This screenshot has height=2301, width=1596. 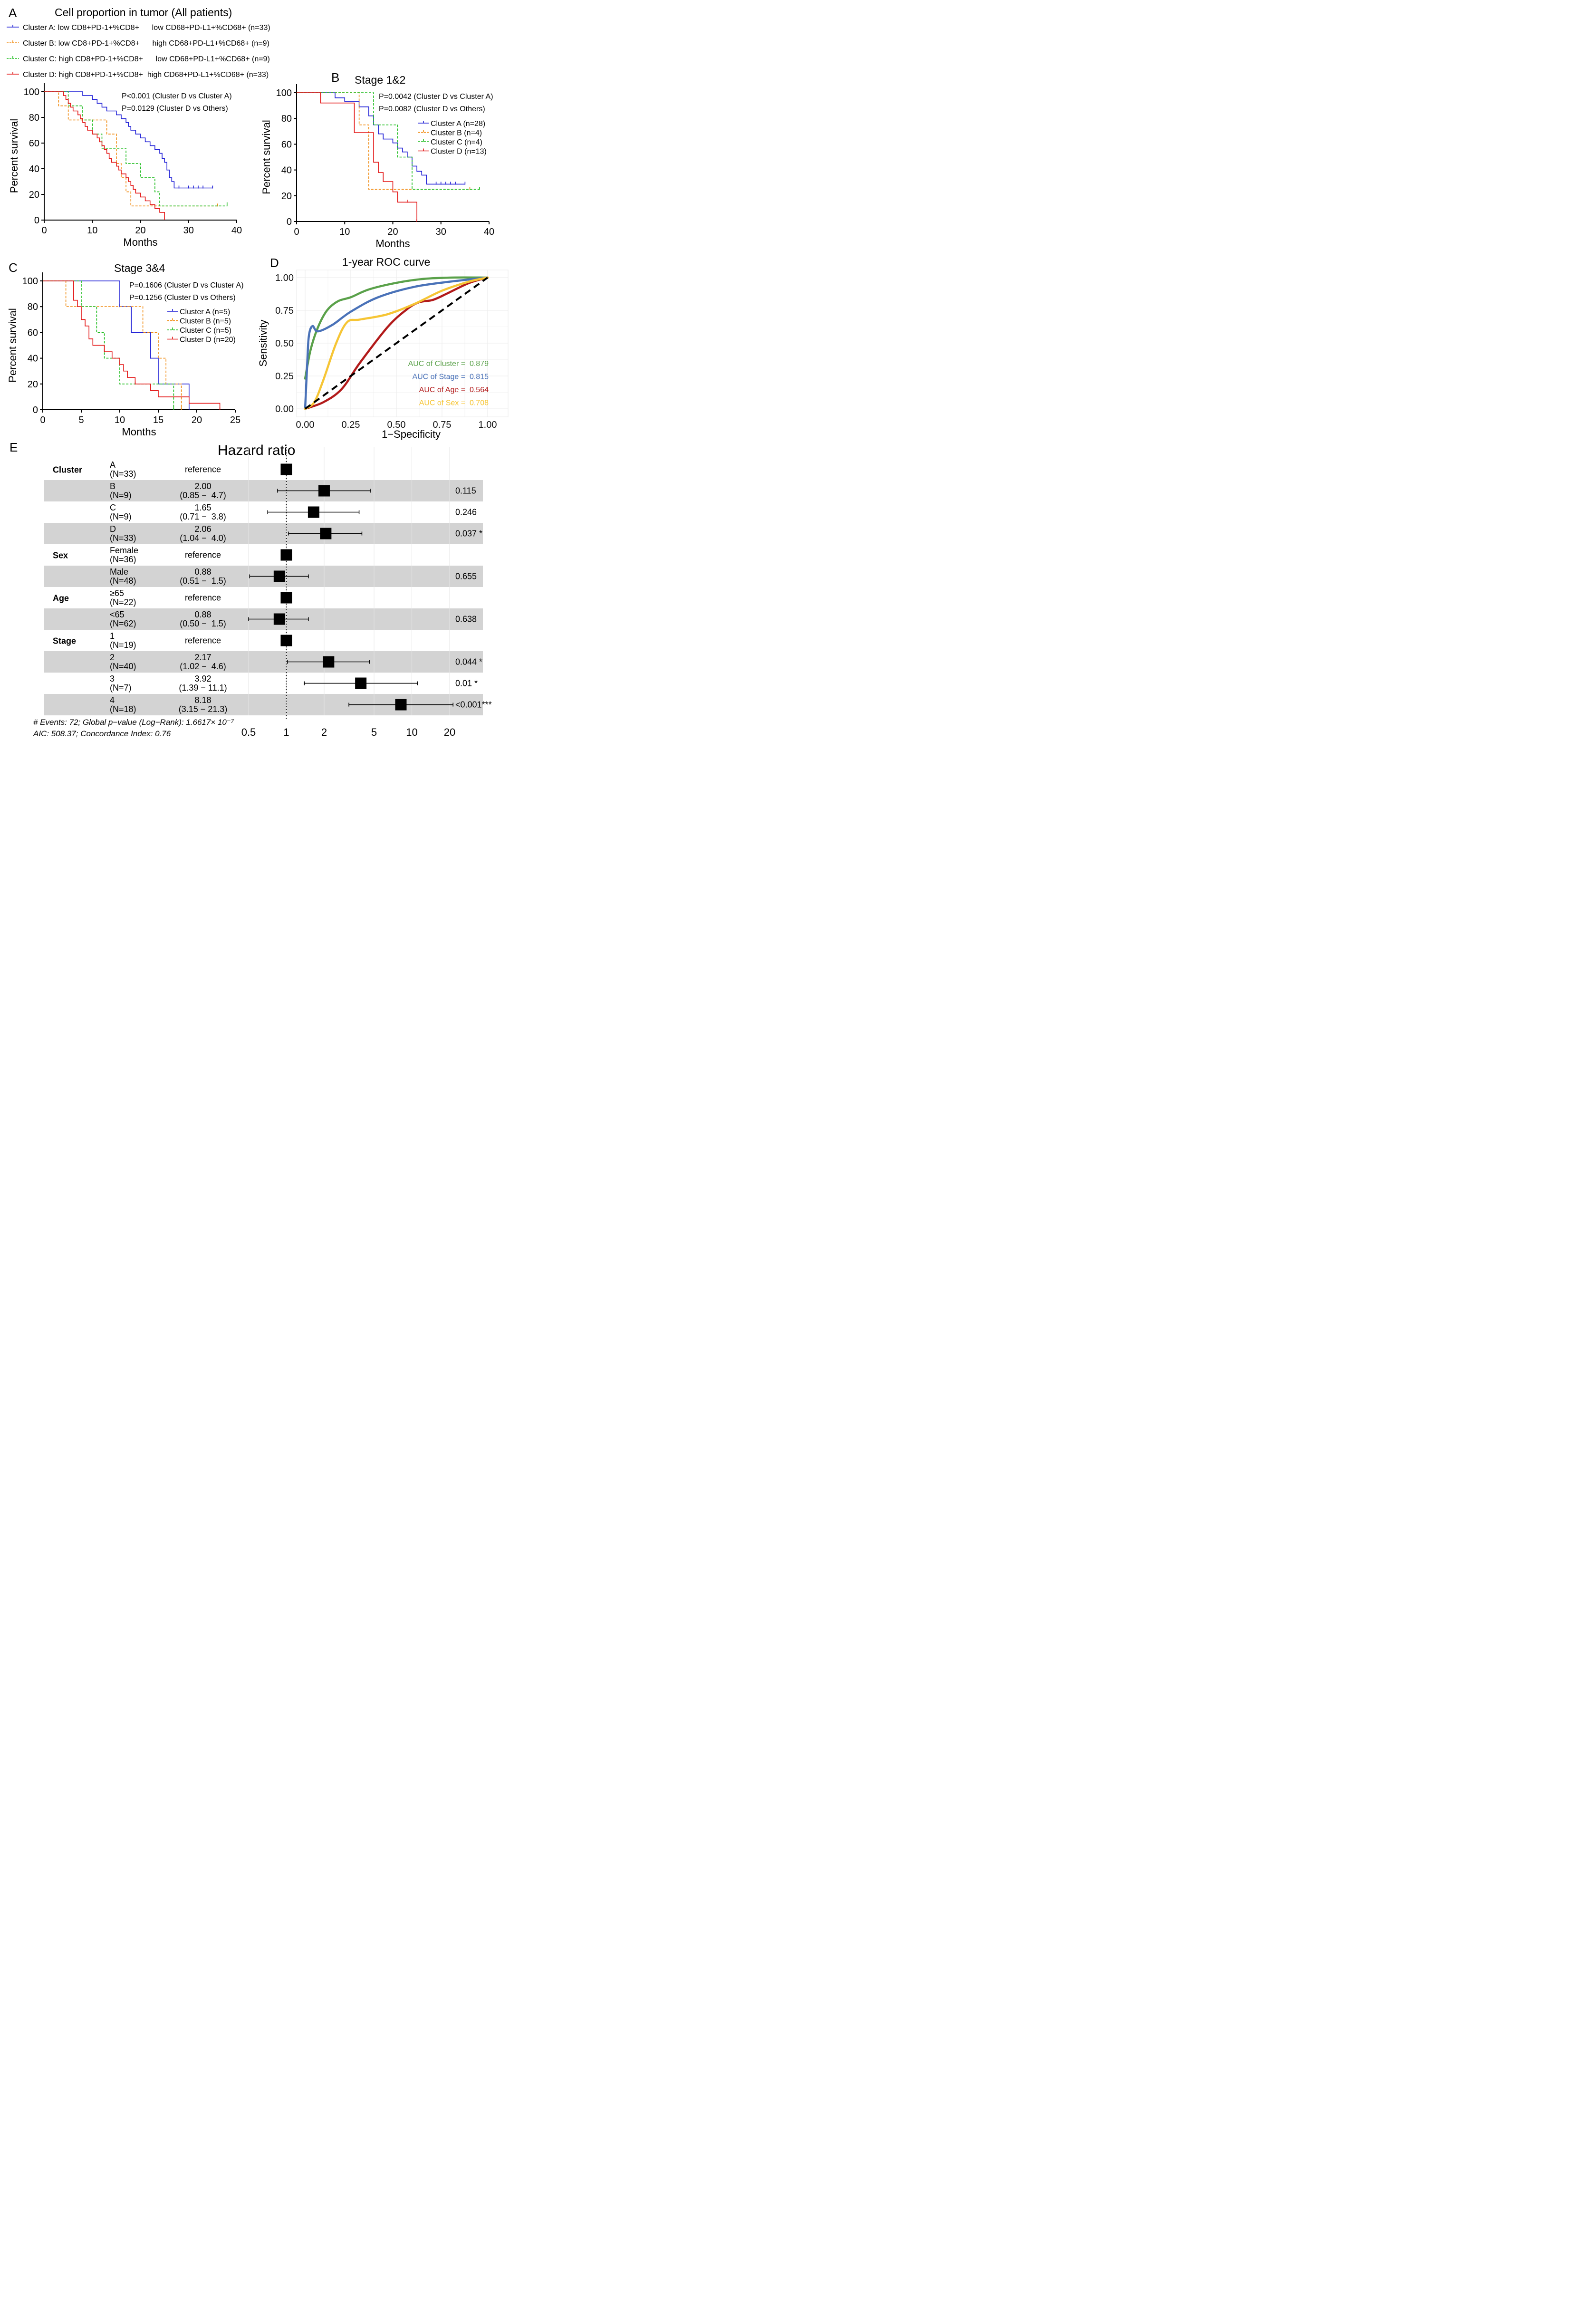 What do you see at coordinates (112, 679) in the screenshot?
I see `forest-level-label: 3` at bounding box center [112, 679].